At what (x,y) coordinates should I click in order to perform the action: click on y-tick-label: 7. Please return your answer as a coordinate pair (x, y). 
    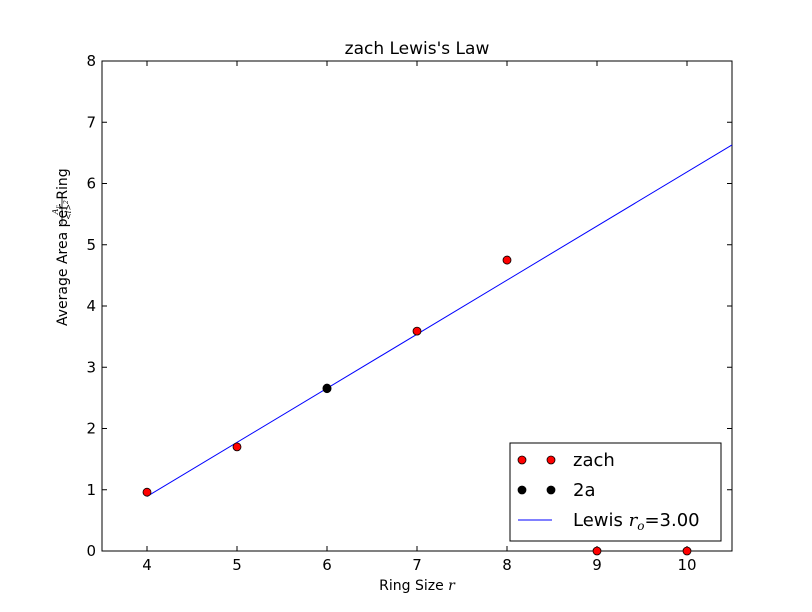
    Looking at the image, I should click on (91, 122).